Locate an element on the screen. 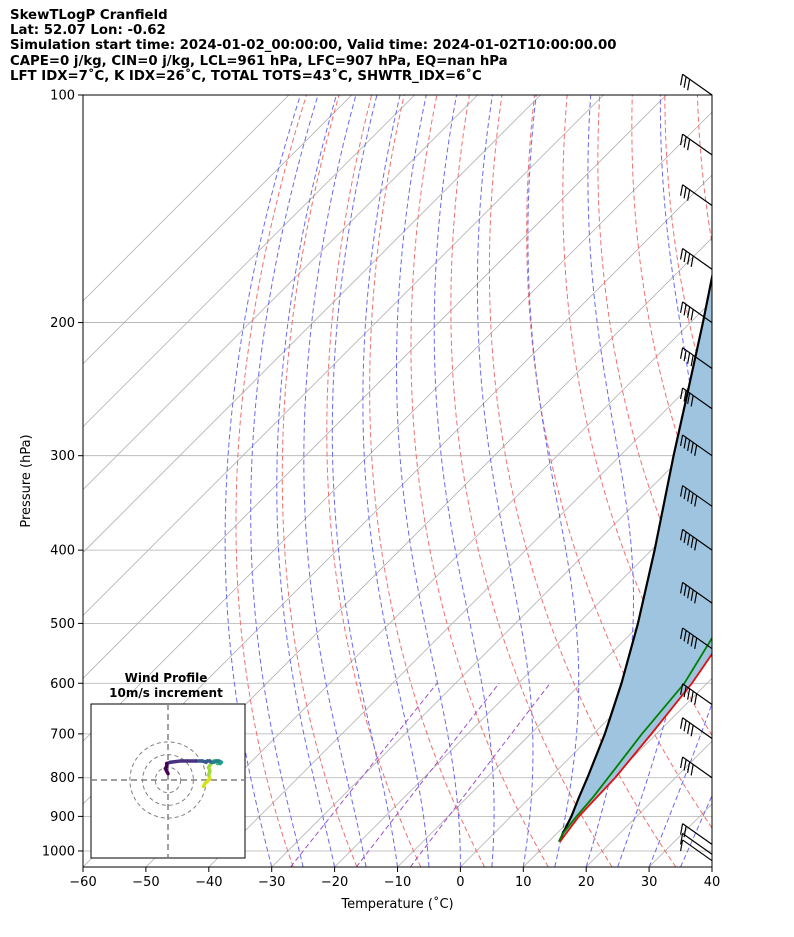 This screenshot has width=794, height=937. hodograph-subtitle: 10m/s increment is located at coordinates (166, 693).